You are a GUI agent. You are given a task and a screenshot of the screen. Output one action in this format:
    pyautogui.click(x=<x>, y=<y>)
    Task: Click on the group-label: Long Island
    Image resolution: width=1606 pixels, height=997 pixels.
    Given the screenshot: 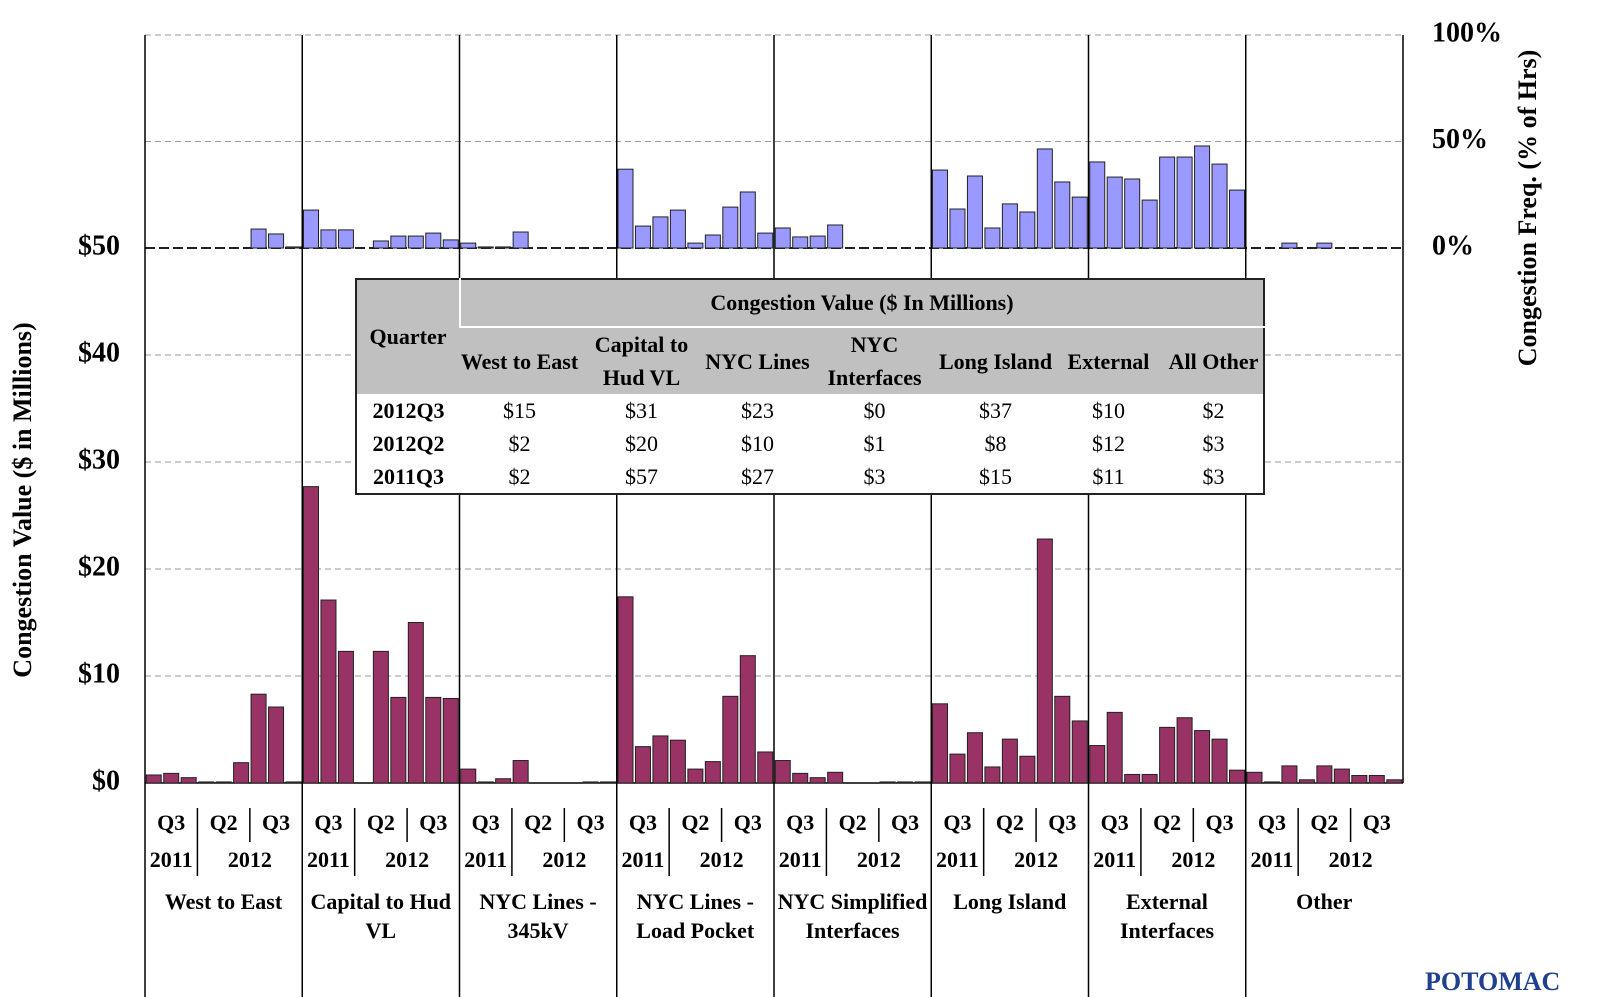 What is the action you would take?
    pyautogui.click(x=1010, y=901)
    